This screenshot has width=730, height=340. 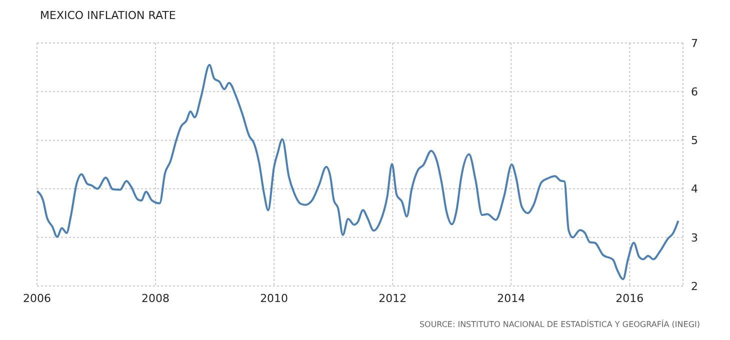 What do you see at coordinates (392, 298) in the screenshot?
I see `x-tick-label: 2012` at bounding box center [392, 298].